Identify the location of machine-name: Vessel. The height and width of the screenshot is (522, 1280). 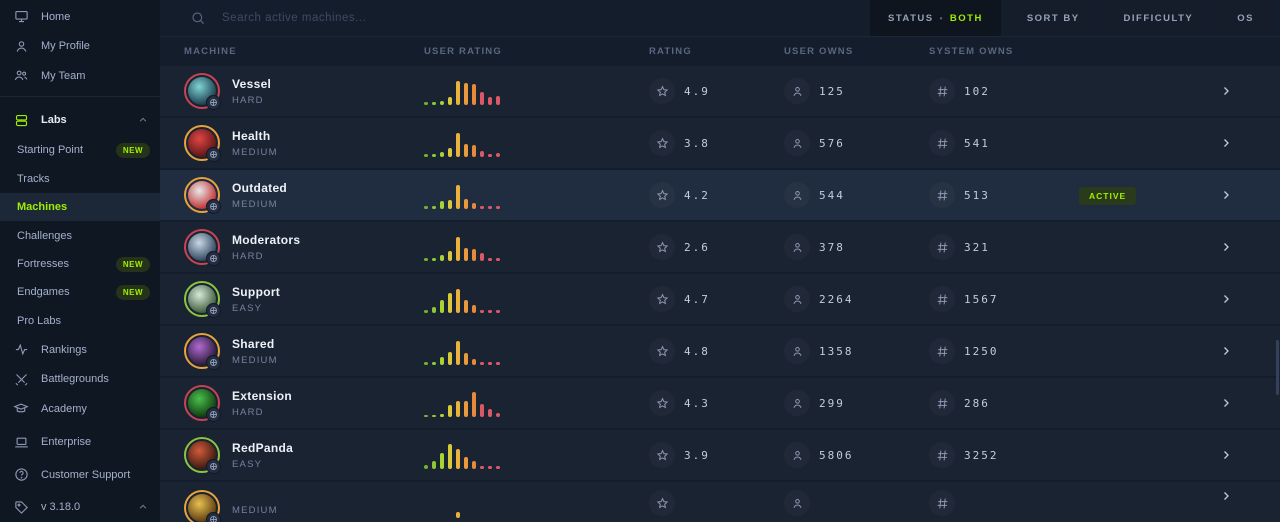
(252, 83).